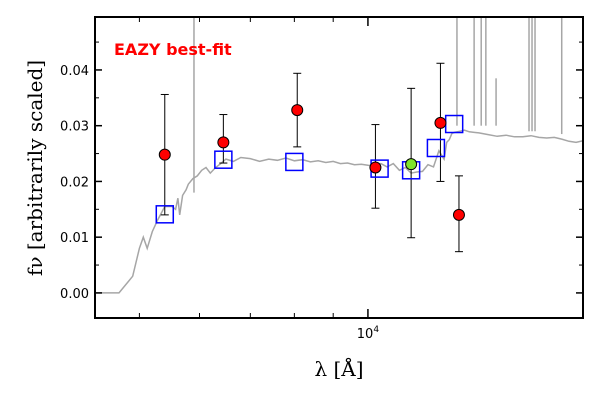 The height and width of the screenshot is (400, 600). What do you see at coordinates (338, 368) in the screenshot?
I see `x-axis-label: λ [Å]` at bounding box center [338, 368].